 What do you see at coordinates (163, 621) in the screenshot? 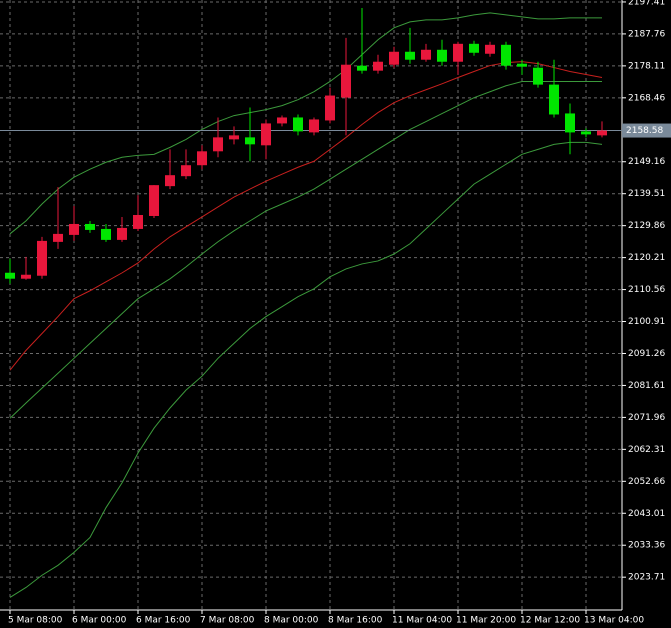
I see `x-tick-label: 6 Mar 16:00` at bounding box center [163, 621].